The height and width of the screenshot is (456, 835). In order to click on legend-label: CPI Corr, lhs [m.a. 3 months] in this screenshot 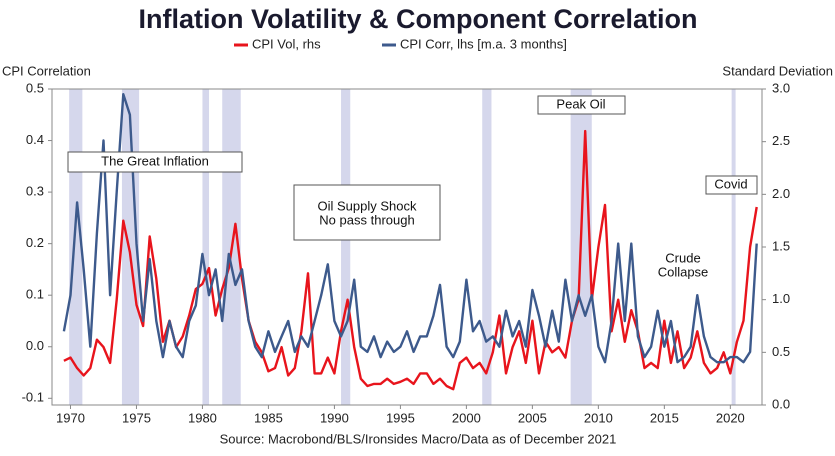, I will do `click(483, 43)`.